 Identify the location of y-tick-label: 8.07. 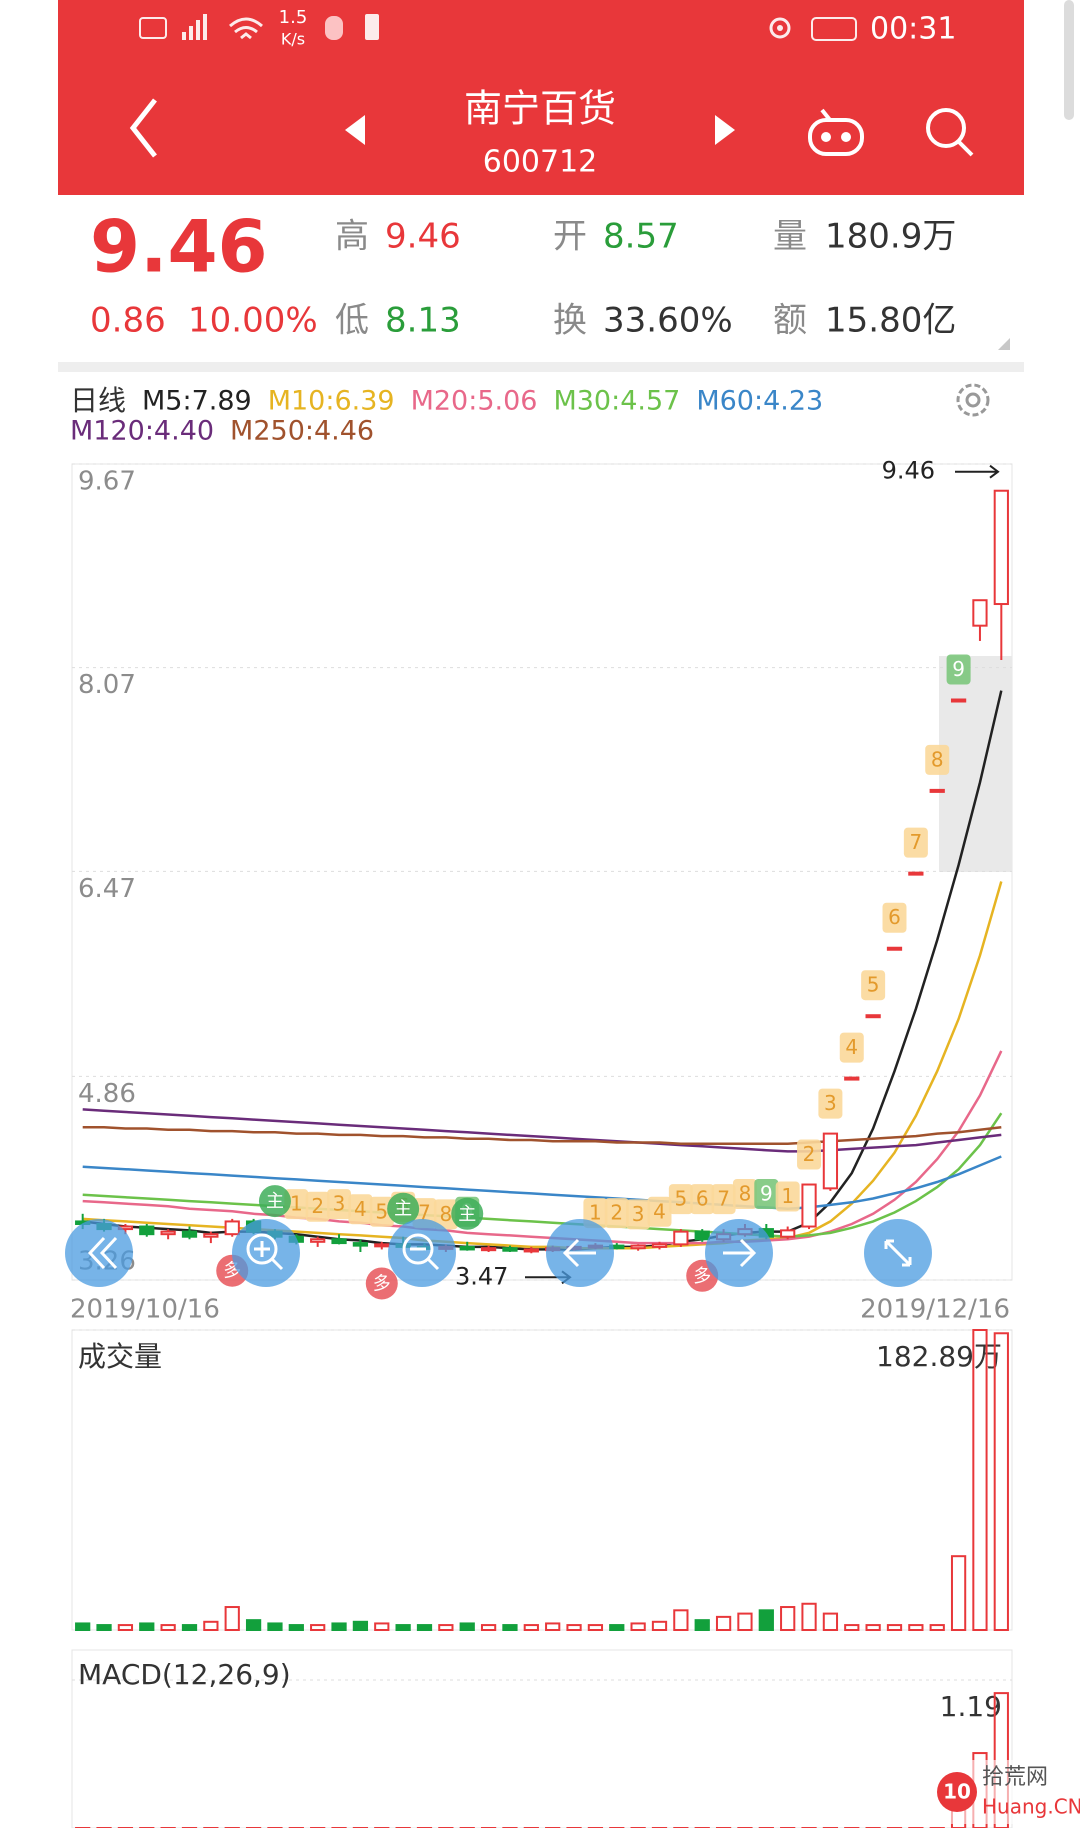
(107, 685).